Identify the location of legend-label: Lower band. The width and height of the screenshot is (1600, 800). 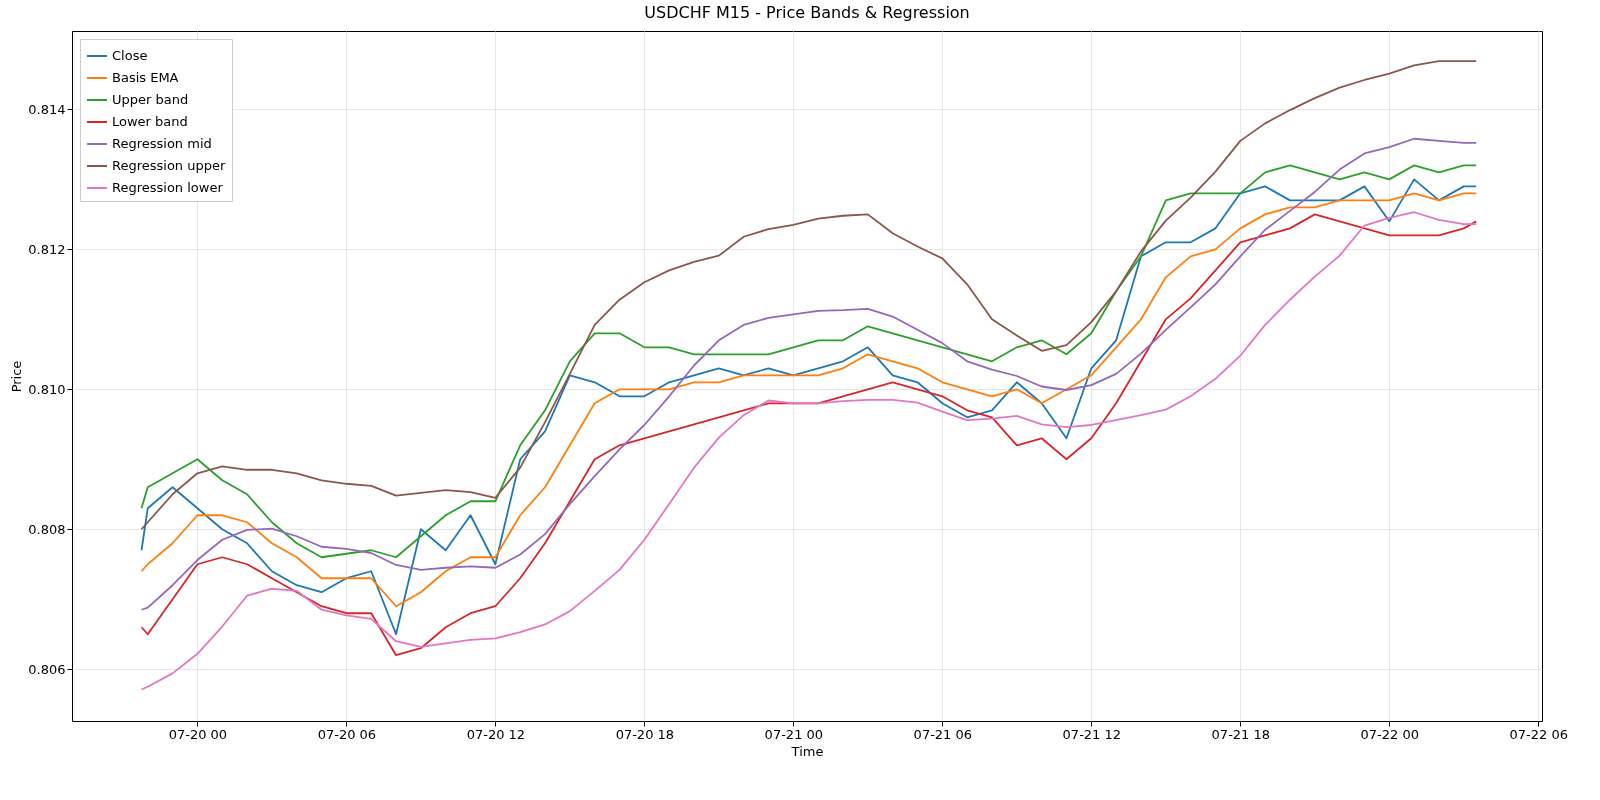
(150, 121).